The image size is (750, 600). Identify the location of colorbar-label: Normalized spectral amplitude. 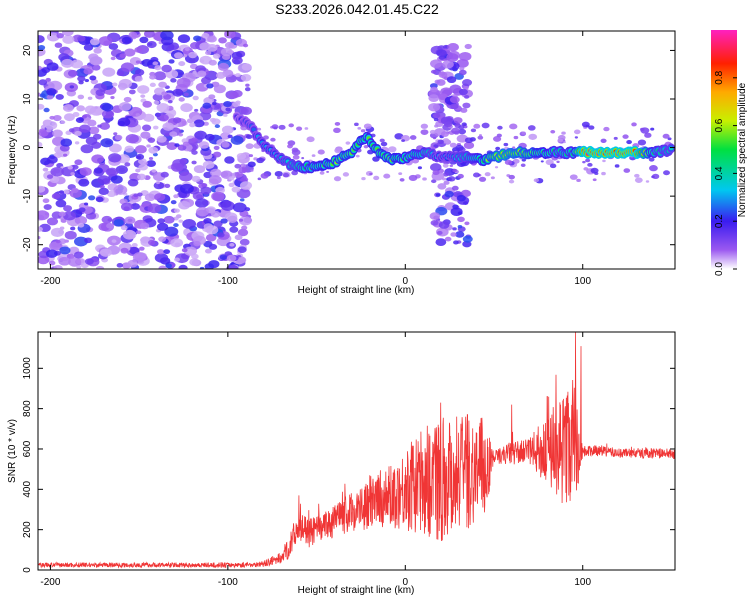
(742, 149).